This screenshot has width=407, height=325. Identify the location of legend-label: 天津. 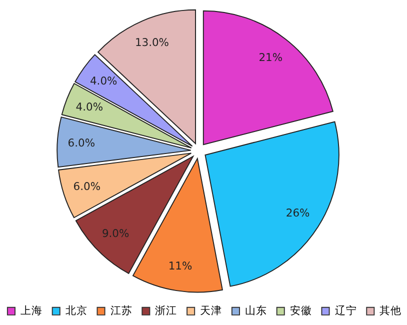
(211, 311).